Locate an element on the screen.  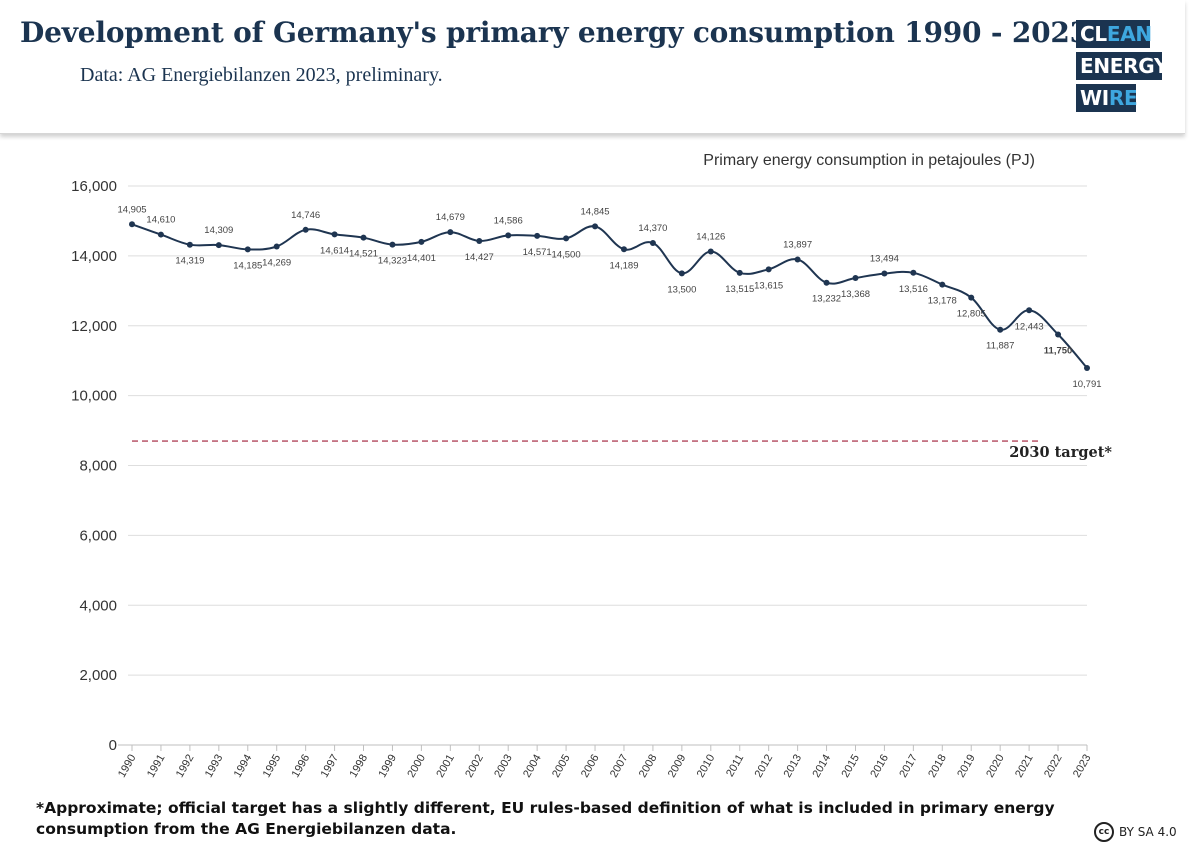
logo-text-accent: RE is located at coordinates (1123, 98).